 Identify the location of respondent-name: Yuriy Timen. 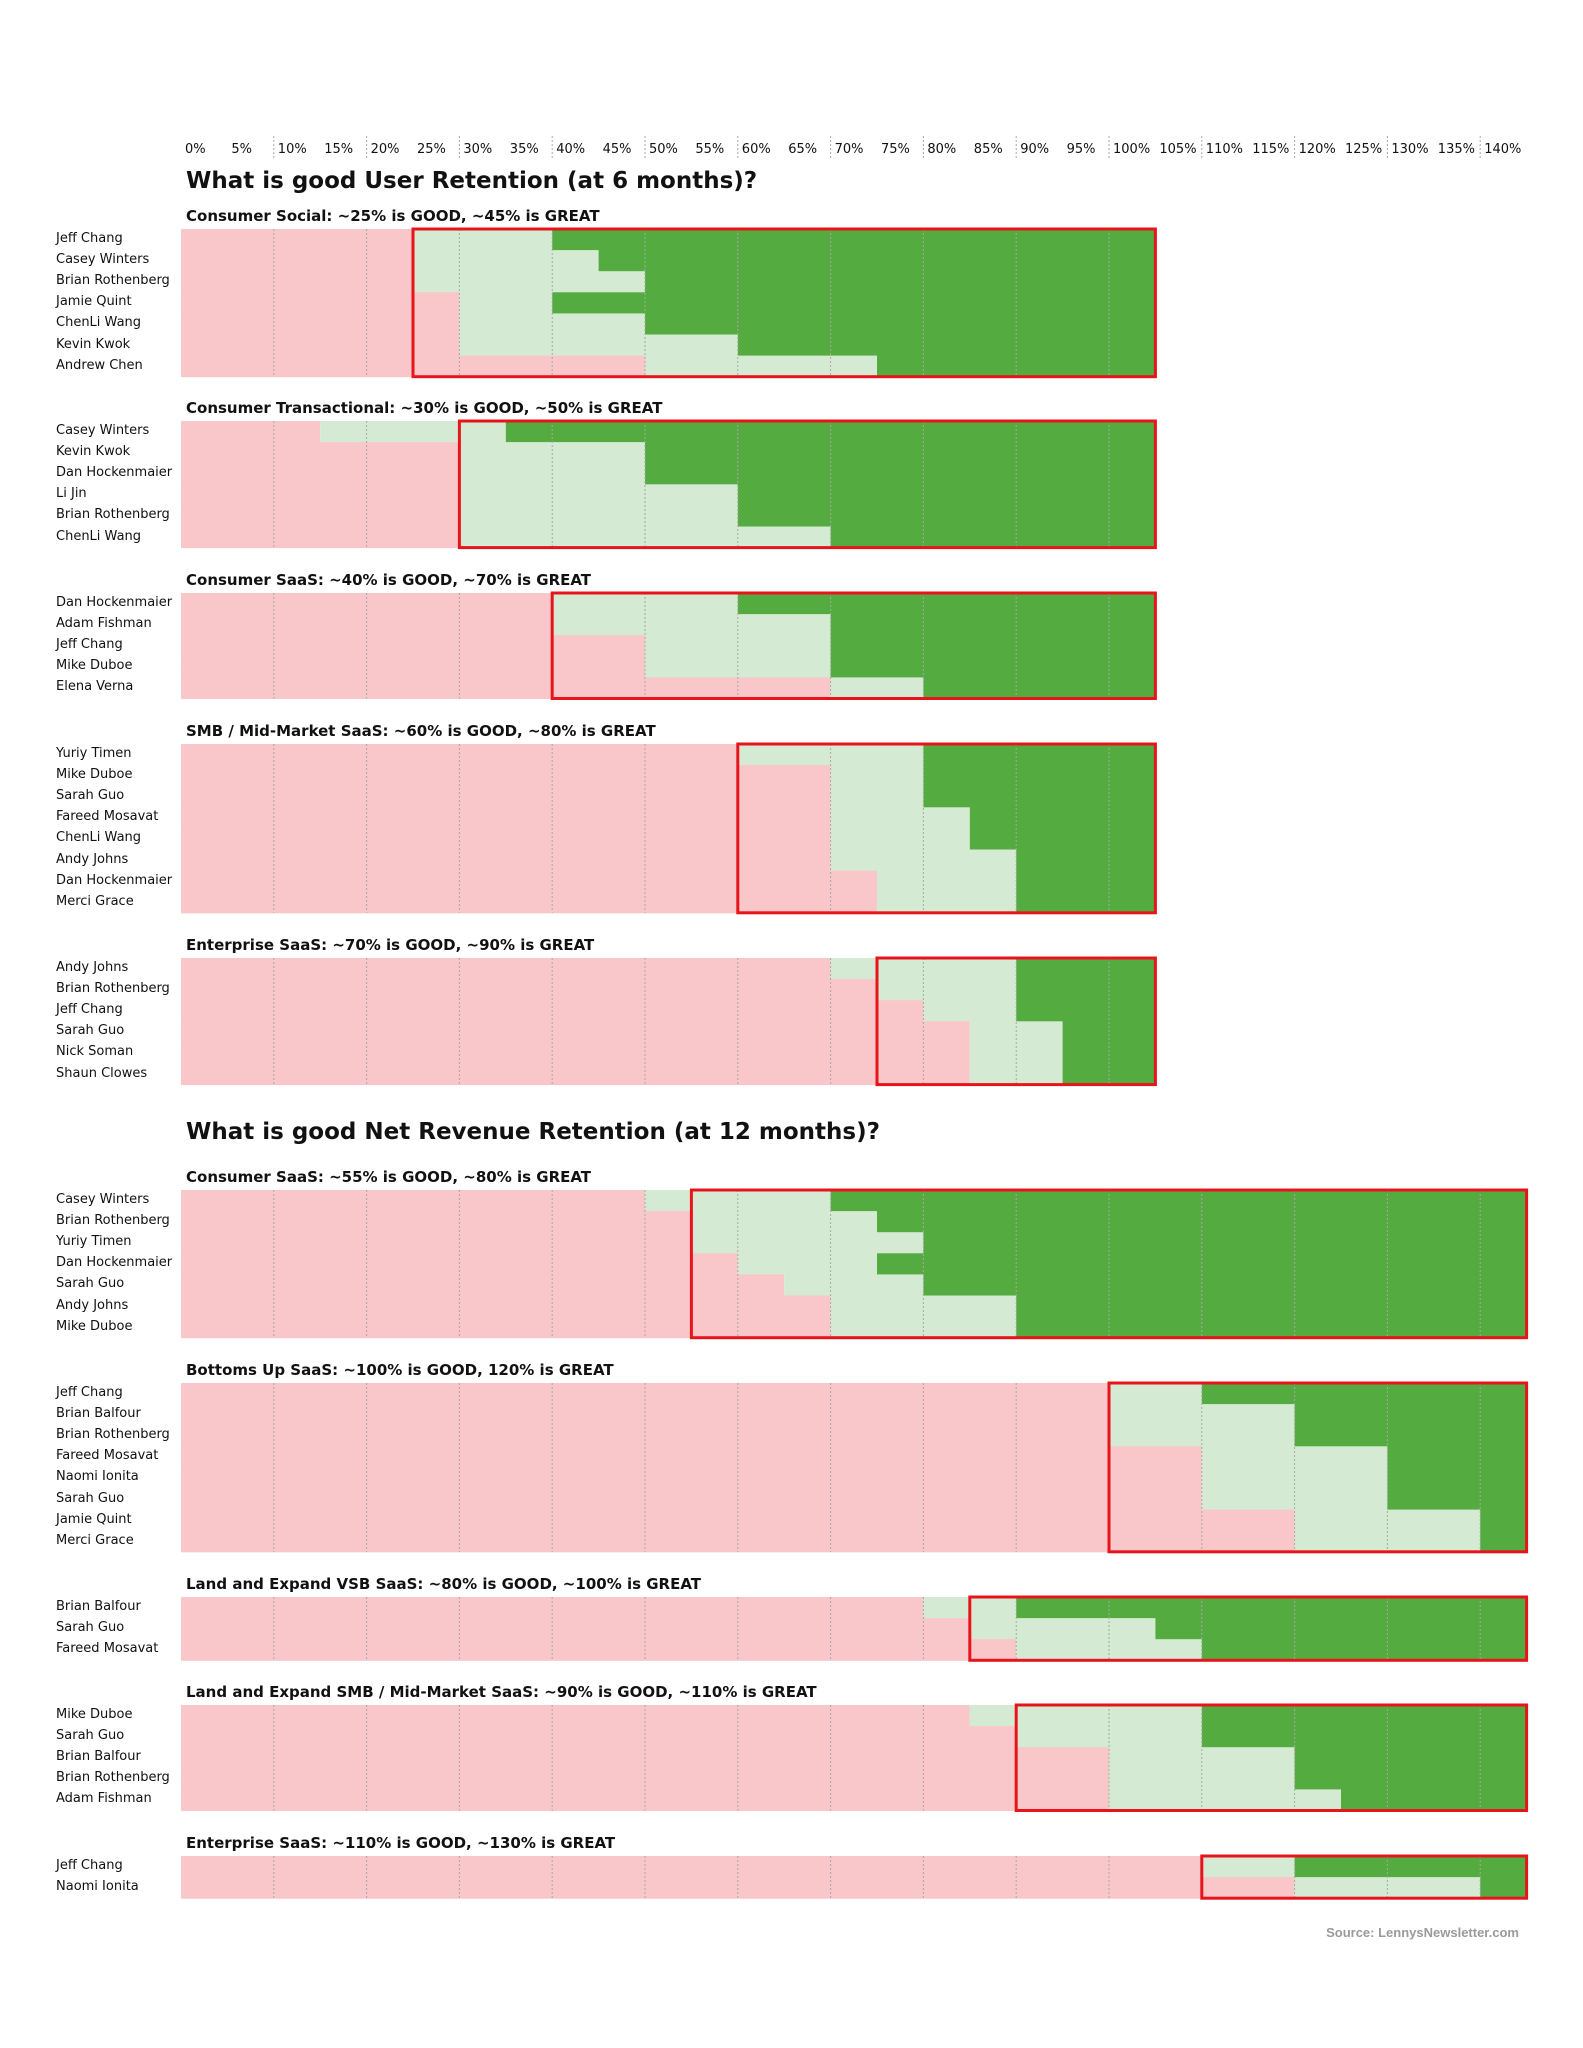
(94, 1242).